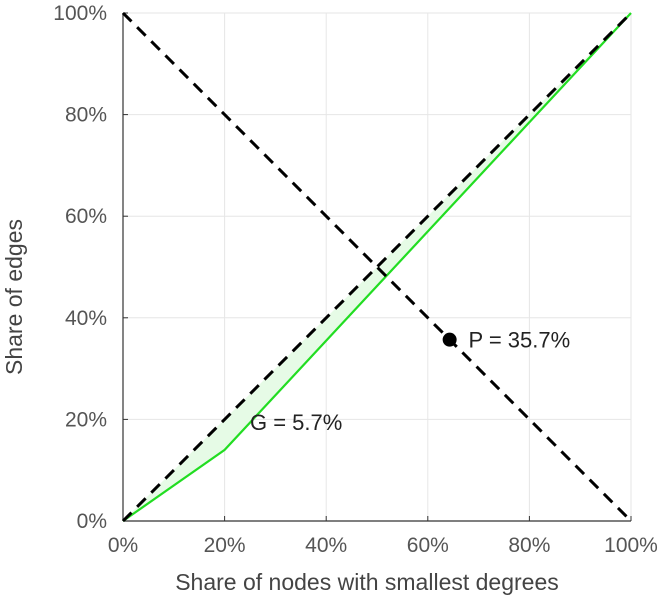 The width and height of the screenshot is (668, 600). What do you see at coordinates (225, 545) in the screenshot?
I see `x-tick-label: 20%` at bounding box center [225, 545].